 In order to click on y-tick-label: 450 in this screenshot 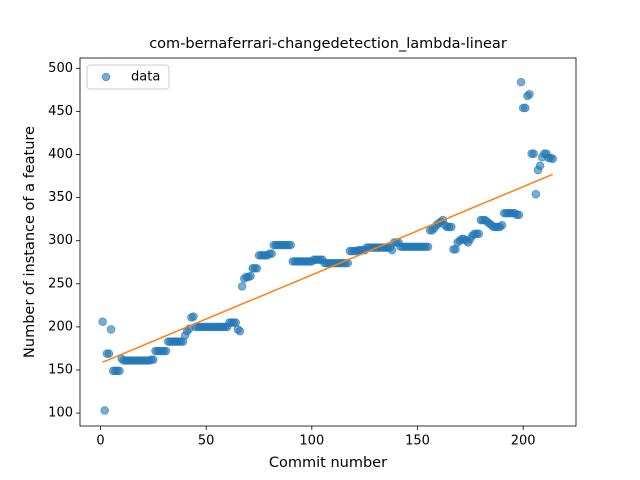, I will do `click(60, 111)`.